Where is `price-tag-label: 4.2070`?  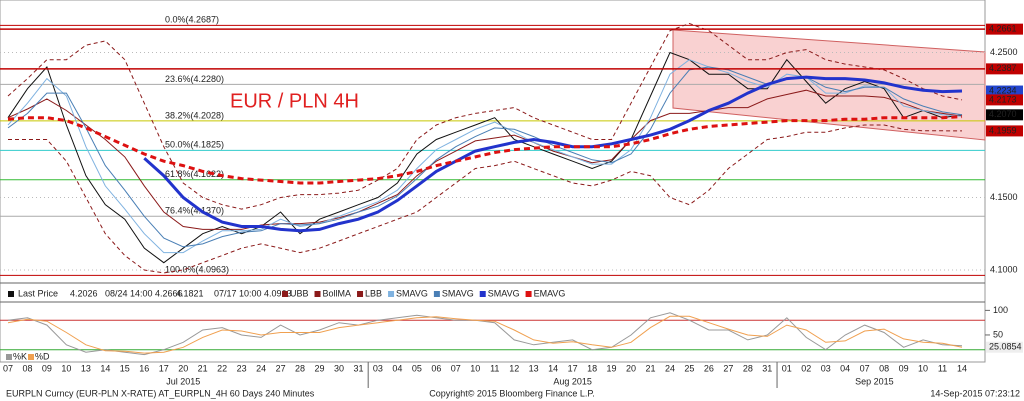 price-tag-label: 4.2070 is located at coordinates (1003, 114).